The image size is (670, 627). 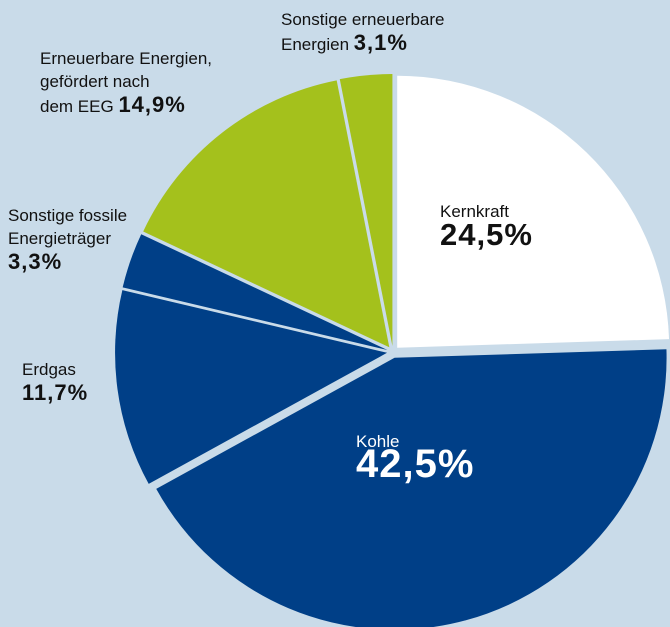 I want to click on value-label: 3,1%, so click(x=380, y=42).